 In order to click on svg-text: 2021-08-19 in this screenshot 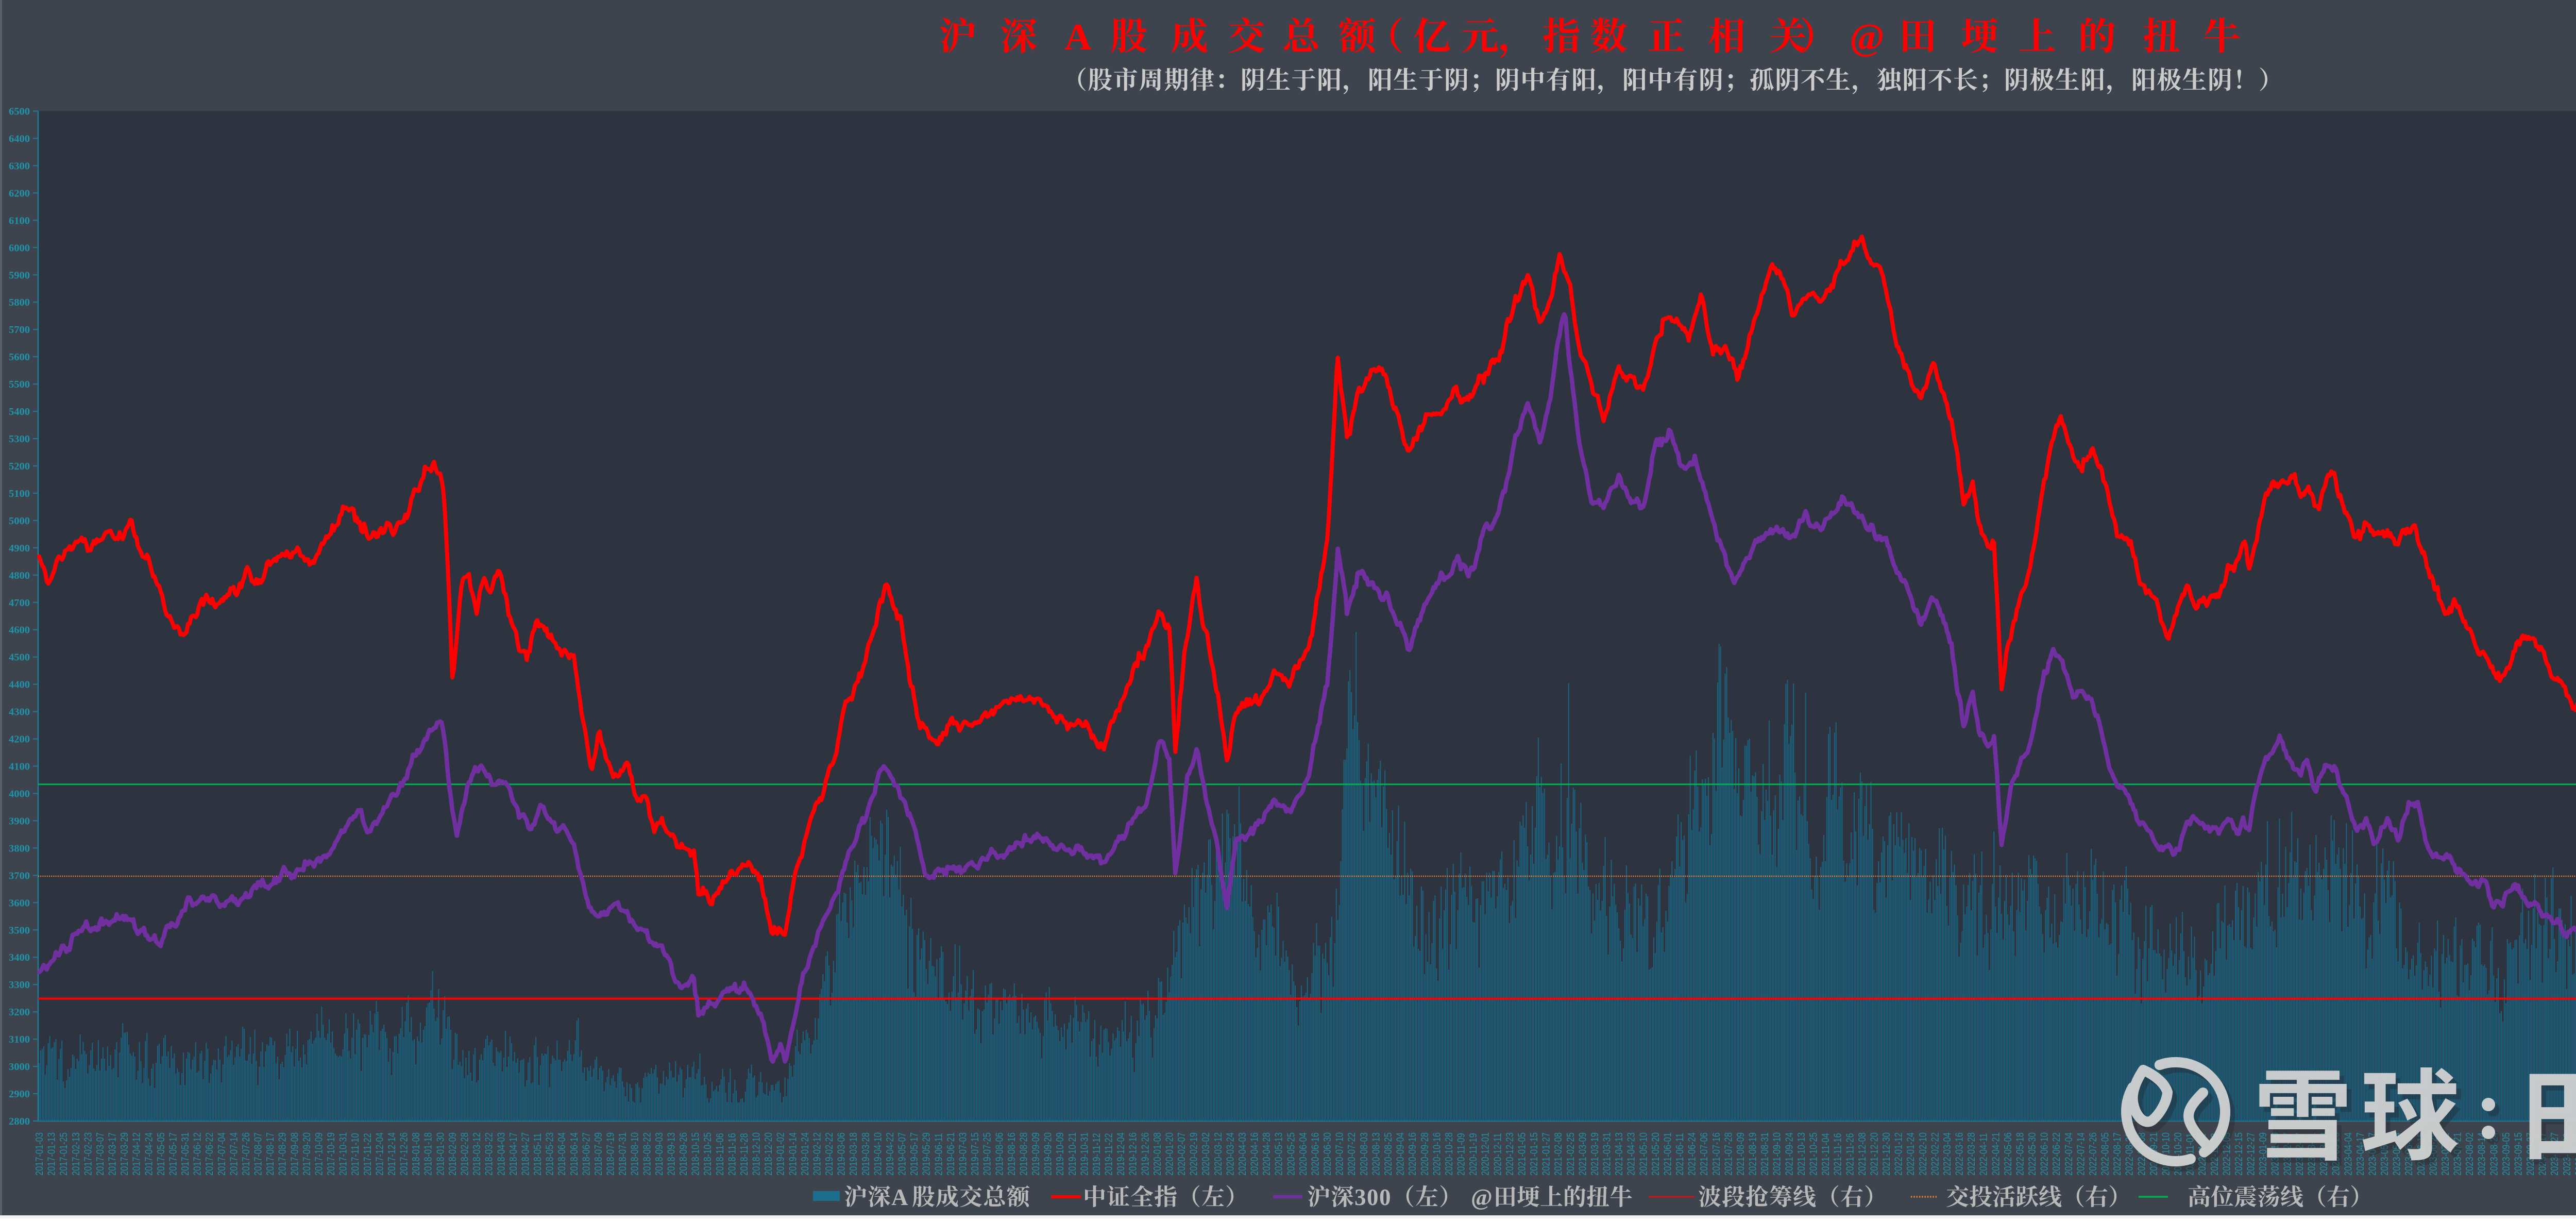, I will do `click(1752, 1154)`.